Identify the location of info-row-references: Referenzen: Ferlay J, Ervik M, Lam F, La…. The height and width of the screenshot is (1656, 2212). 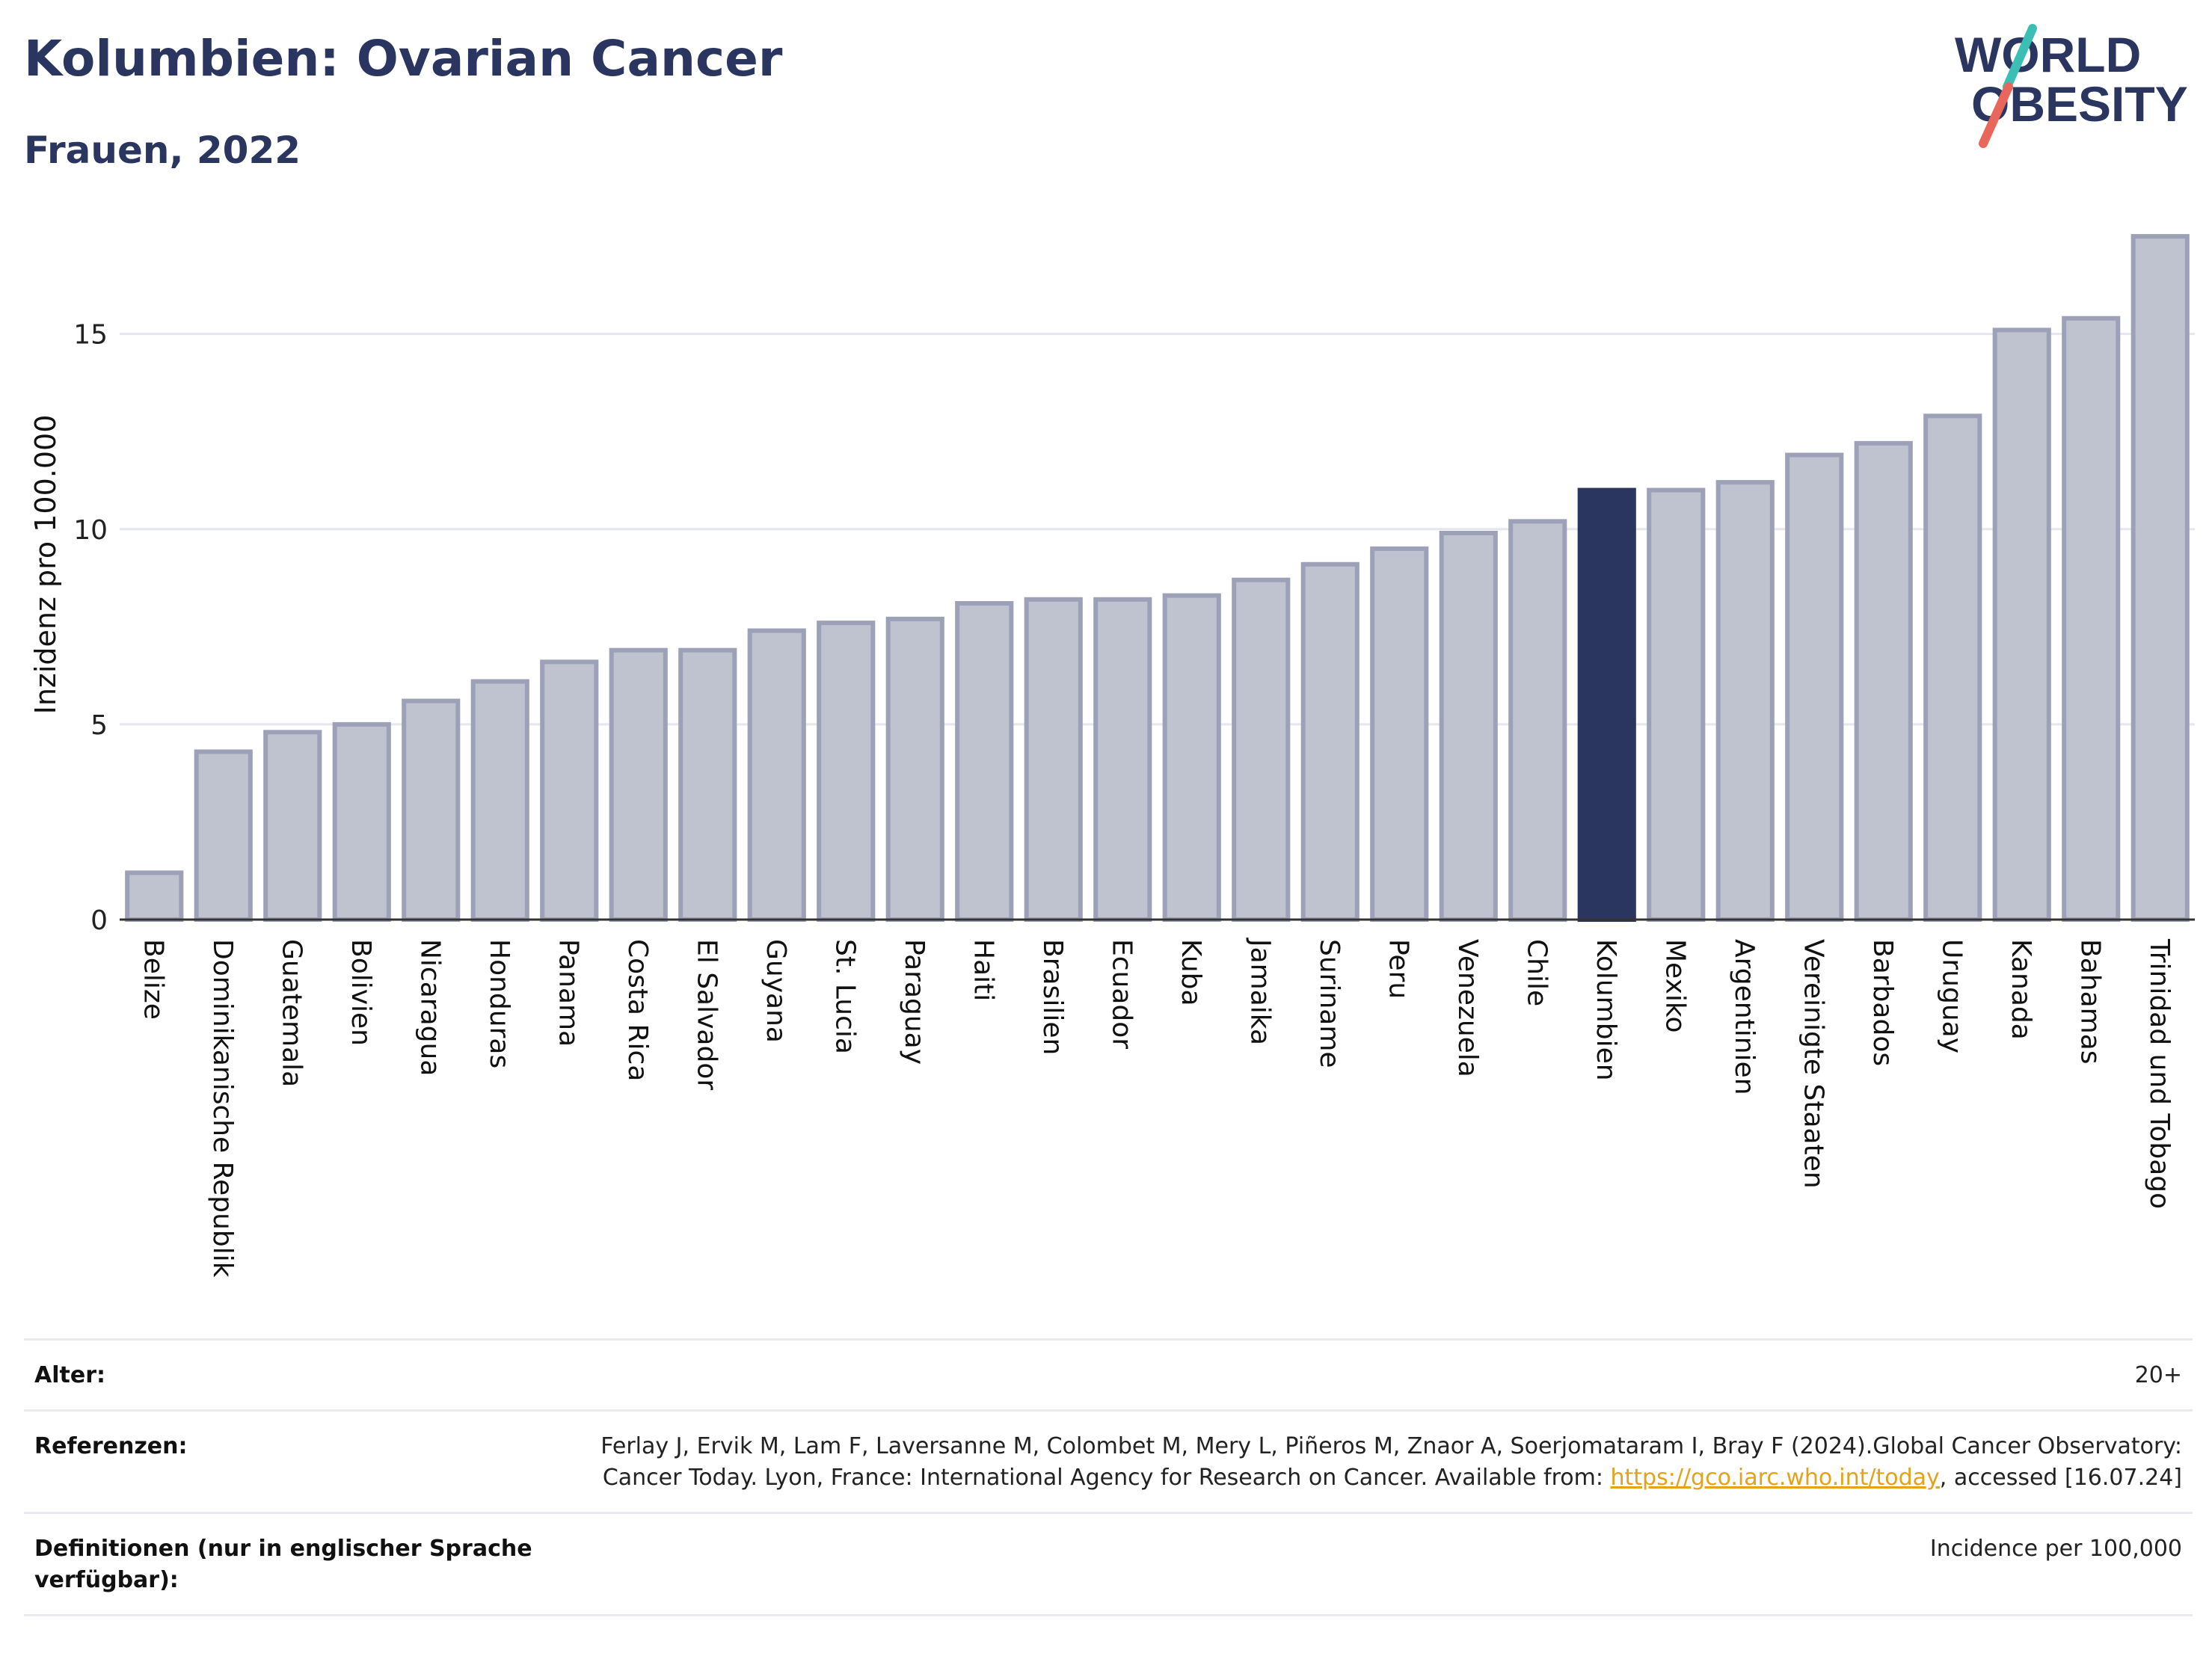
(1108, 1460).